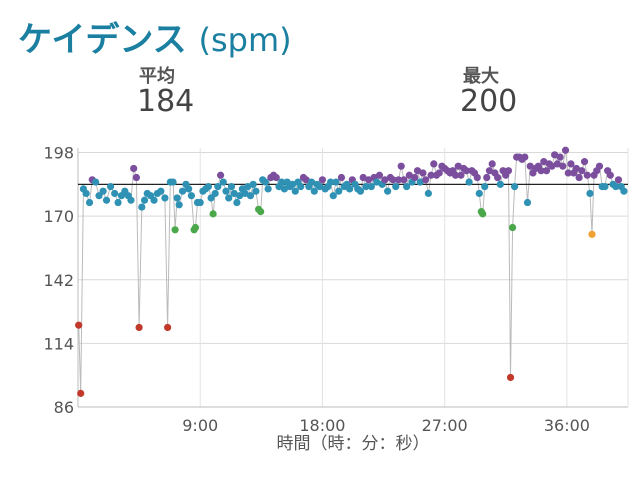  What do you see at coordinates (353, 444) in the screenshot?
I see `x-axis-label: 時間（時：分：秒）` at bounding box center [353, 444].